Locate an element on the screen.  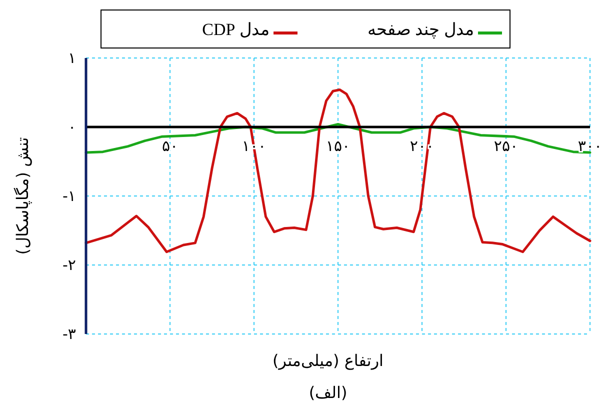
text: (الف) is located at coordinates (328, 392).